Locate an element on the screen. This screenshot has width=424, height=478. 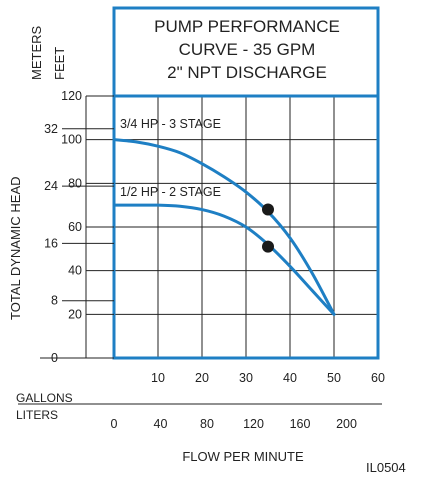
y-tick-label-meters: 16 is located at coordinates (51, 243).